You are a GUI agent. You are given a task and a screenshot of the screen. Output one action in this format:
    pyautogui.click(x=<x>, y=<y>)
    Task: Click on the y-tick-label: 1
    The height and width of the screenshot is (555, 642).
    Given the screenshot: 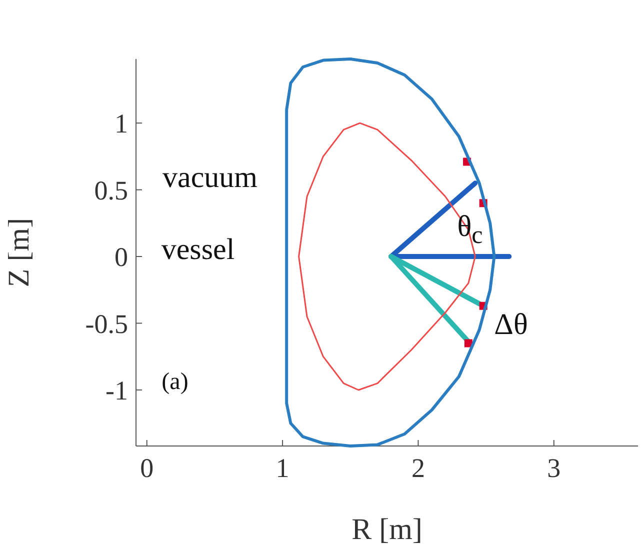 What is the action you would take?
    pyautogui.click(x=121, y=123)
    